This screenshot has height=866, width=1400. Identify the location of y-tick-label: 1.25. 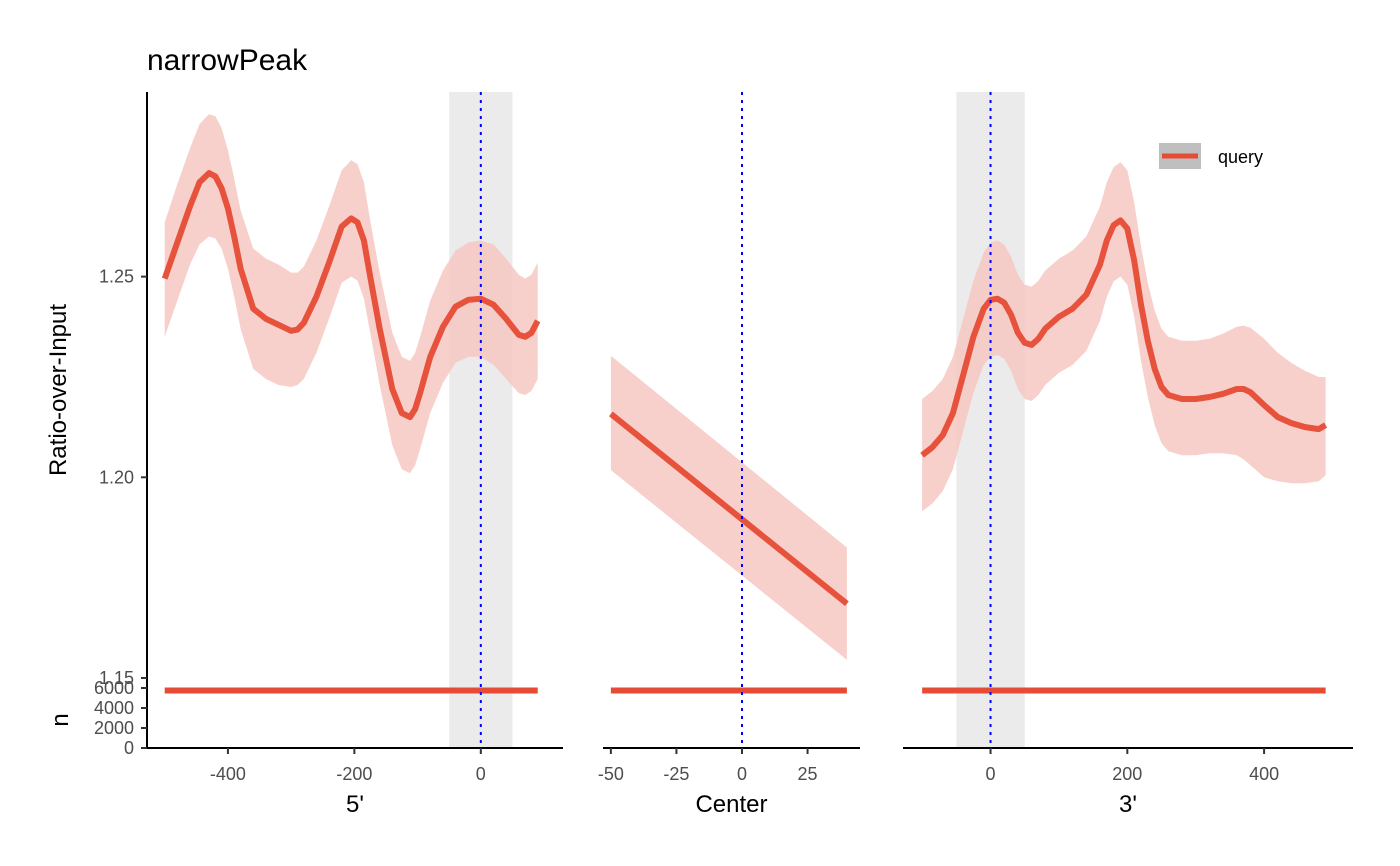
(116, 277).